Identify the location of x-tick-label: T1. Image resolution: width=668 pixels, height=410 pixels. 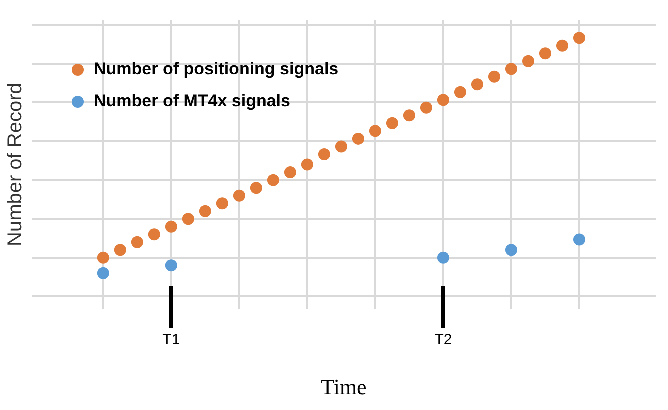
(171, 340).